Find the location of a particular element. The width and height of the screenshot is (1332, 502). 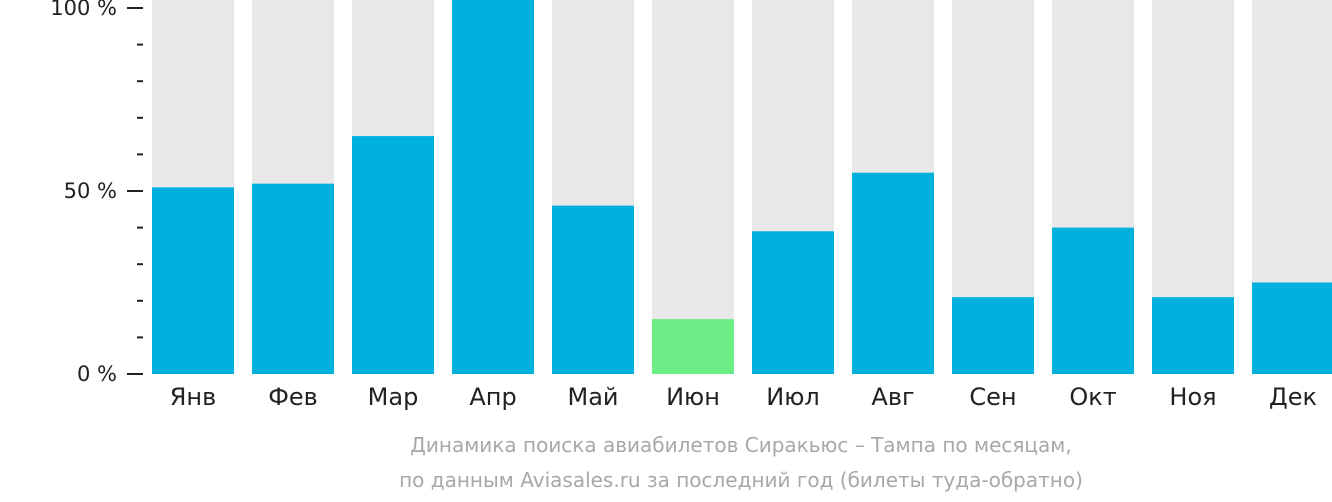

background-bar is located at coordinates (693, 187).